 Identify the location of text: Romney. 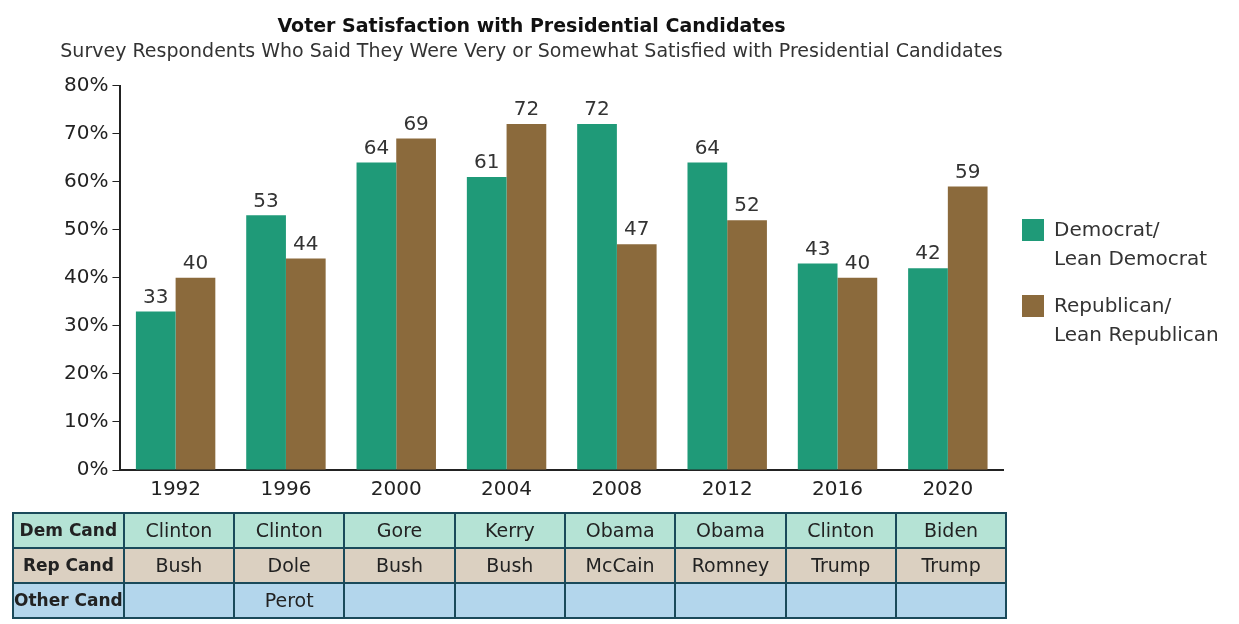
(730, 565).